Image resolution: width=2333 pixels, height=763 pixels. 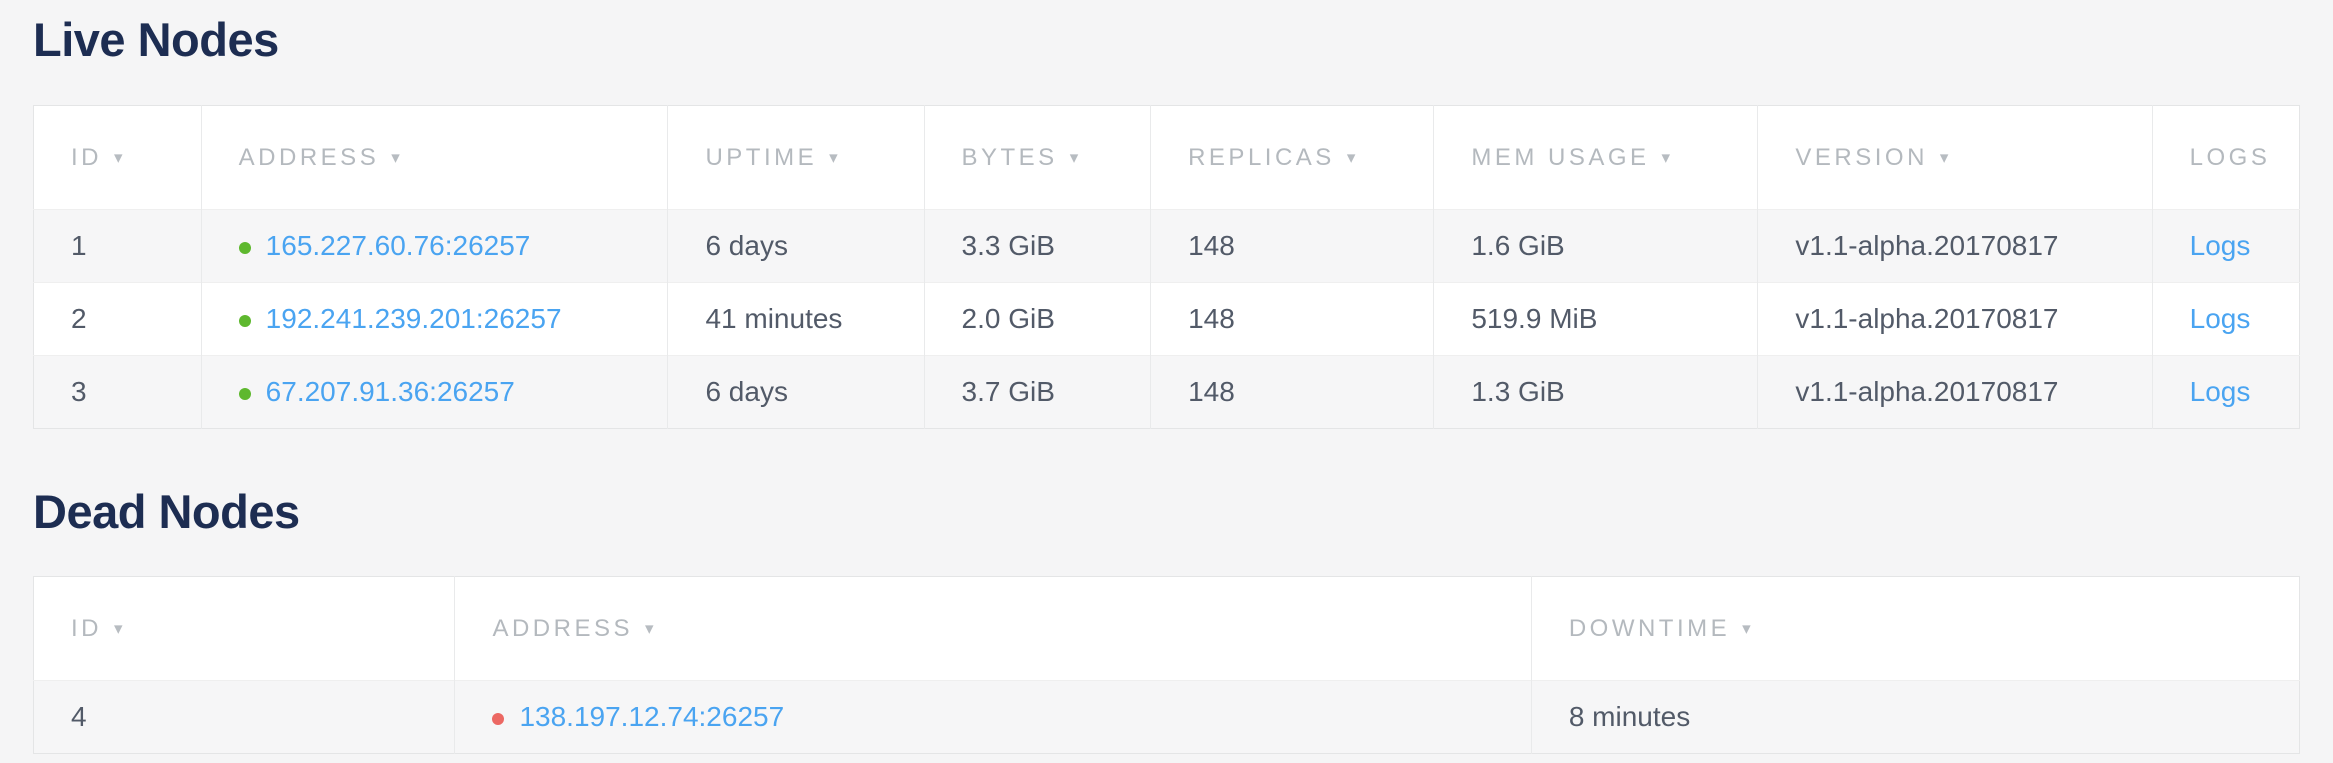 What do you see at coordinates (413, 318) in the screenshot?
I see `node-address-link: 192.241.239.201:26257` at bounding box center [413, 318].